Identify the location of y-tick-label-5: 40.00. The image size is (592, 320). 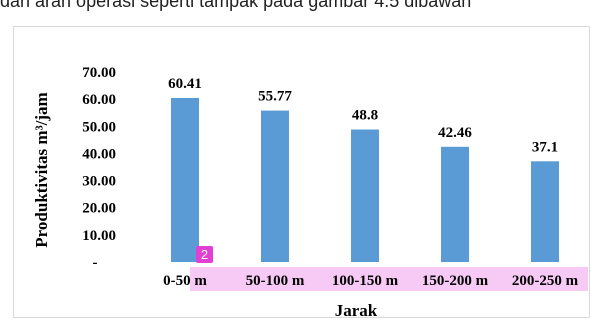
(99, 154).